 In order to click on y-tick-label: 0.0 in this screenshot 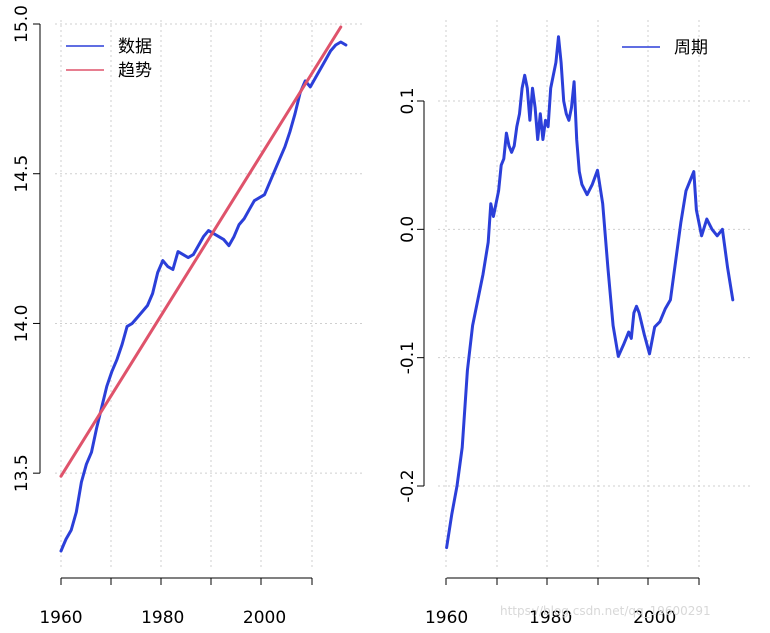, I will do `click(408, 229)`.